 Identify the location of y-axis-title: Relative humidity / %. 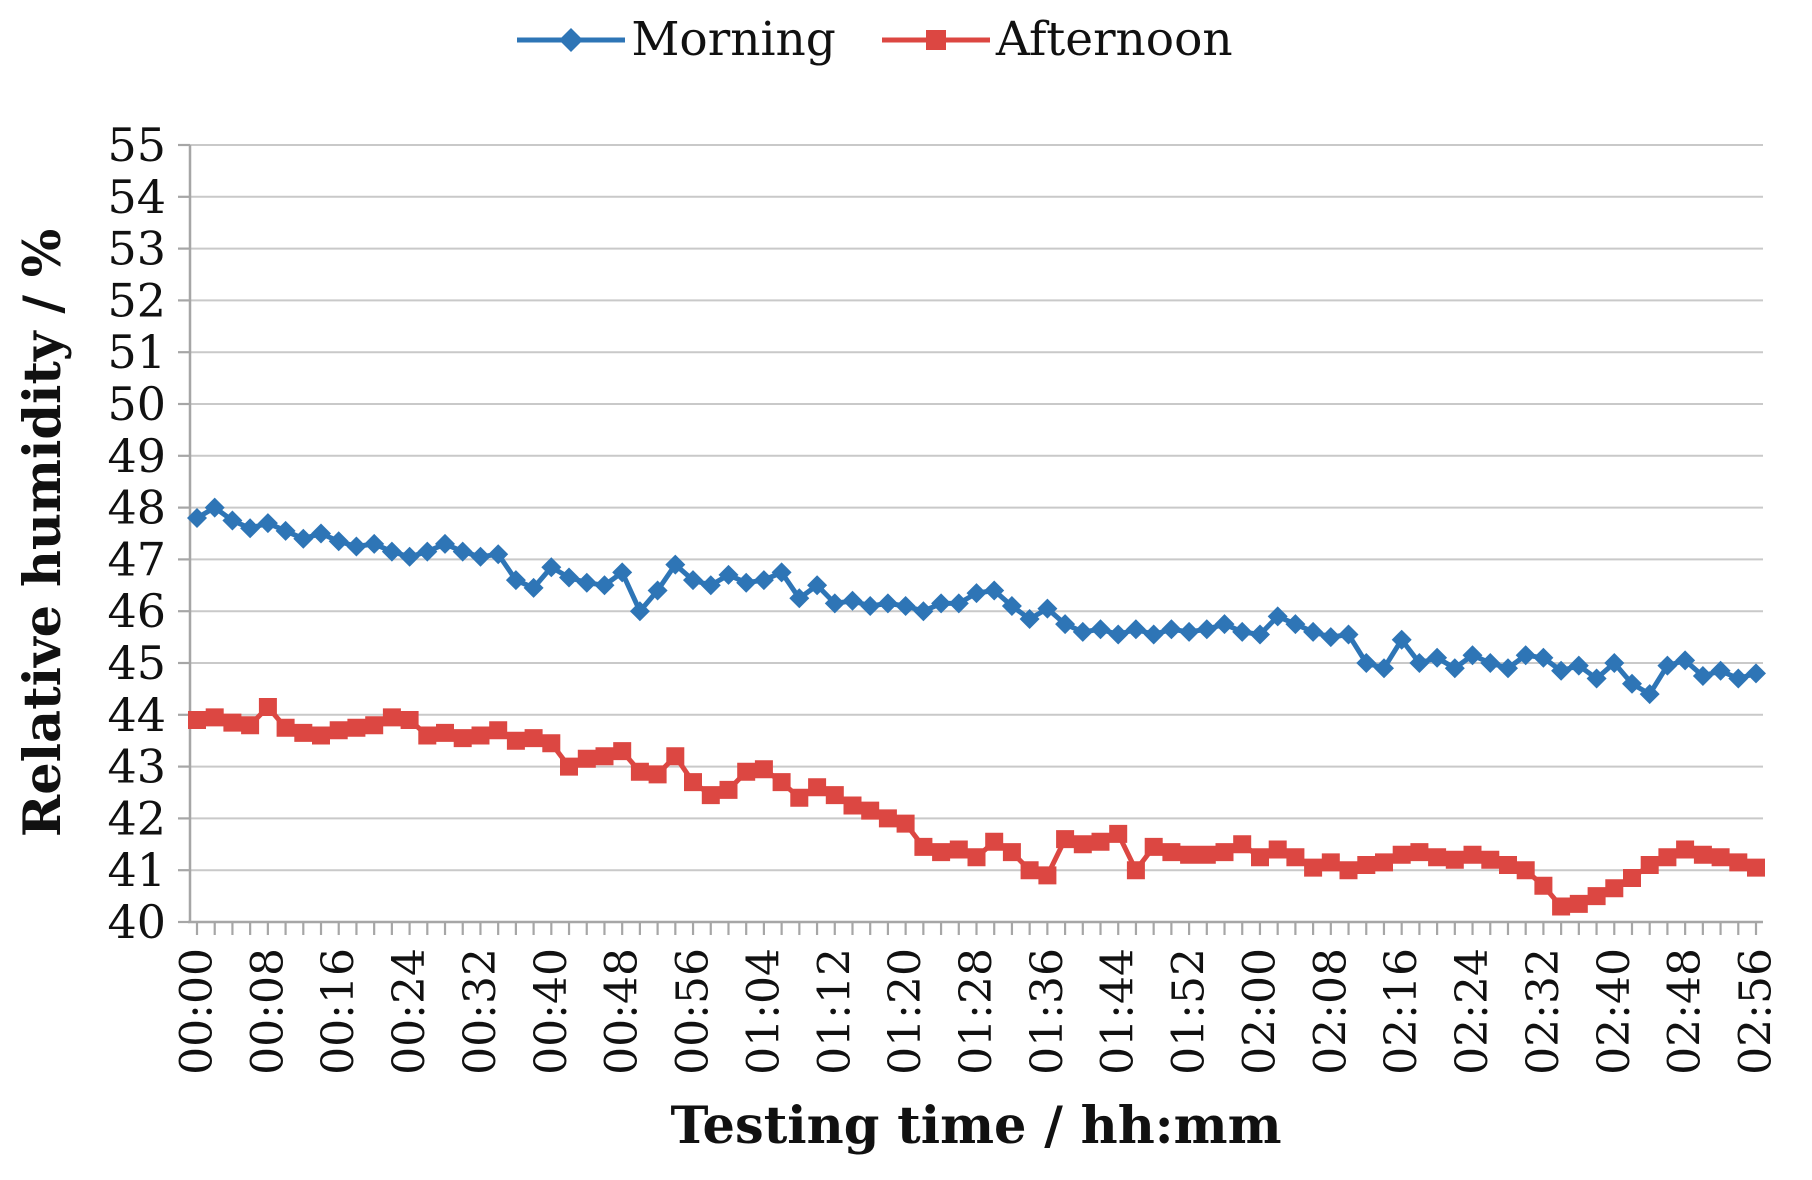
(43, 533).